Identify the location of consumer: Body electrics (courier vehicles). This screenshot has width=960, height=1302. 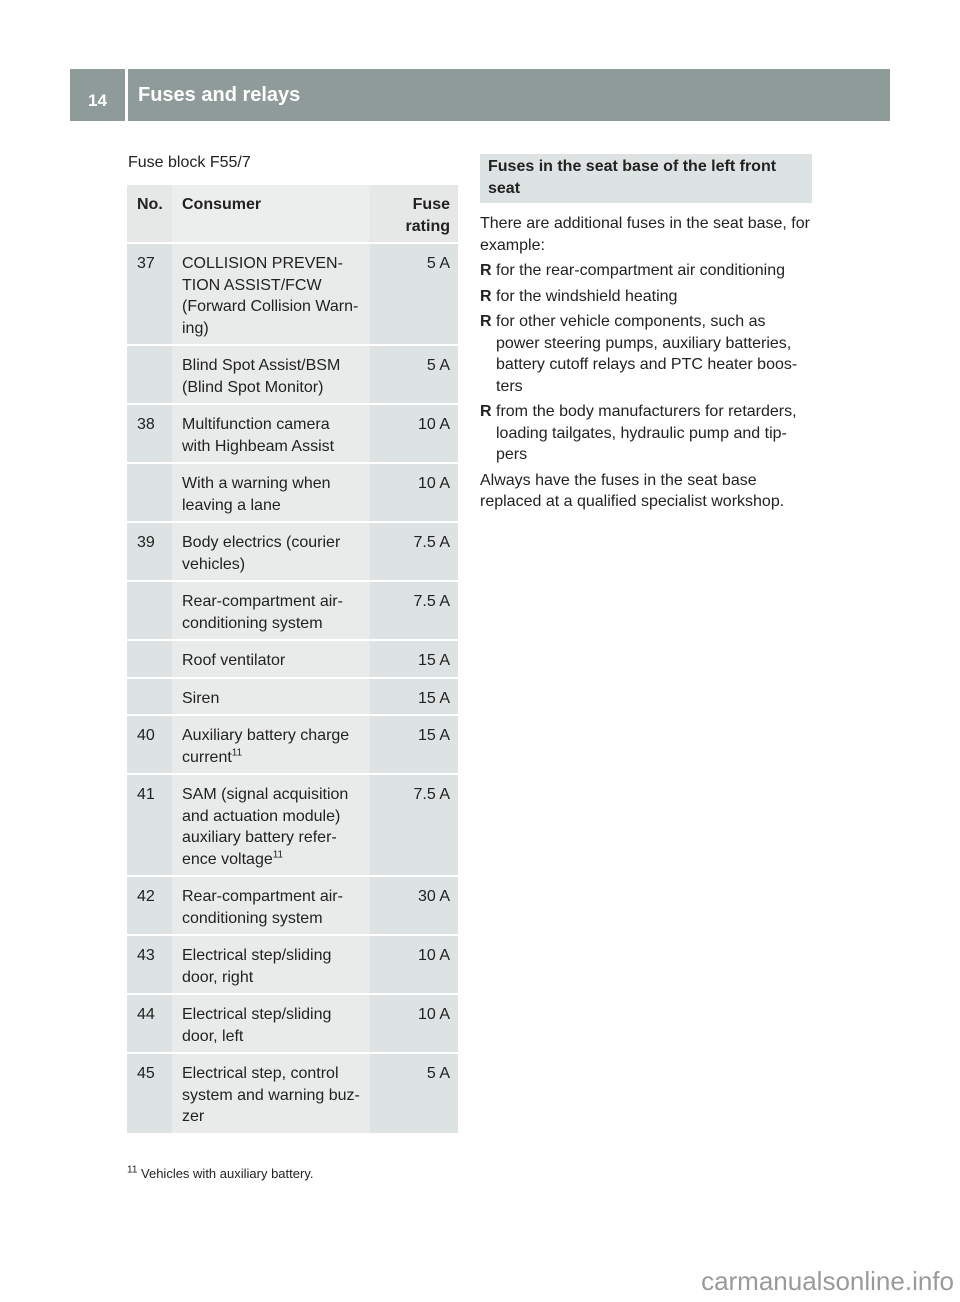
(271, 552).